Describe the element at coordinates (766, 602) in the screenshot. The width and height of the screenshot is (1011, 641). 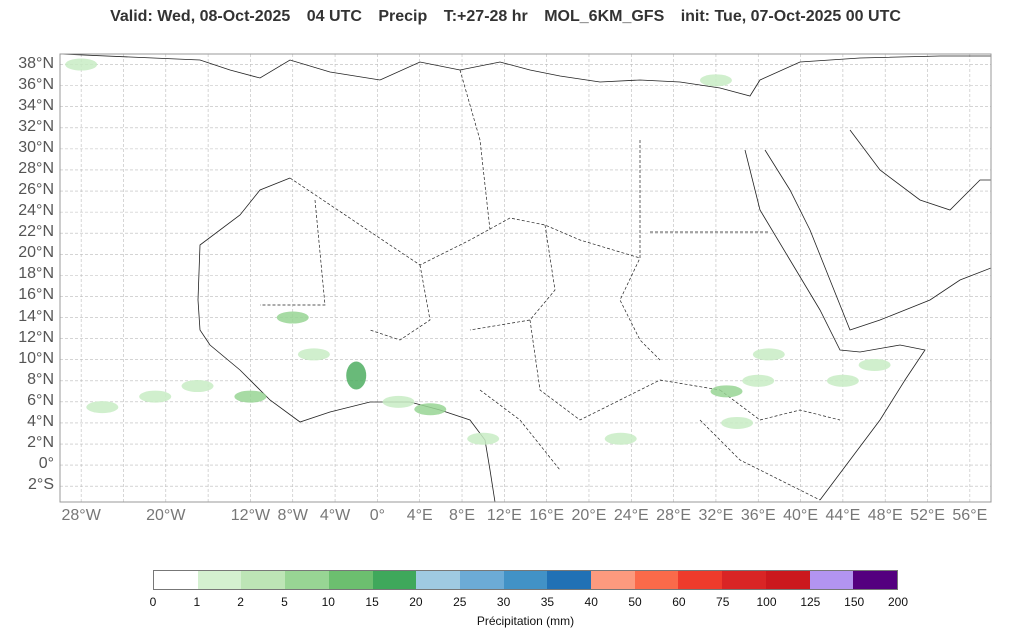
I see `colorbar-tick: 100` at that location.